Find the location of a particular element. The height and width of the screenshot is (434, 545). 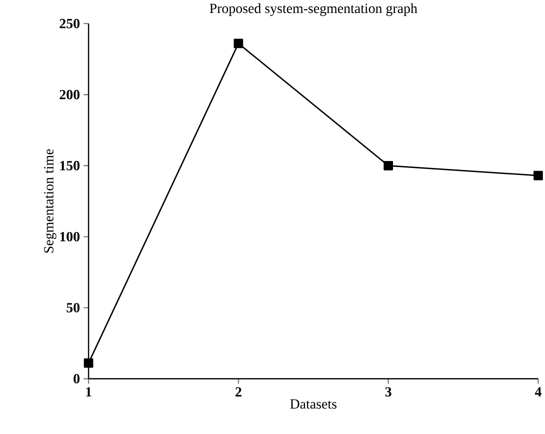

x-tick-label: 1 is located at coordinates (89, 391).